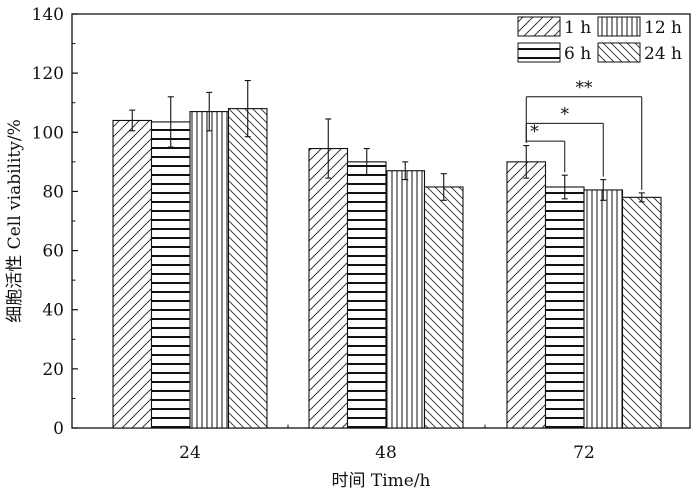 The width and height of the screenshot is (700, 493). I want to click on significance-label: **, so click(585, 88).